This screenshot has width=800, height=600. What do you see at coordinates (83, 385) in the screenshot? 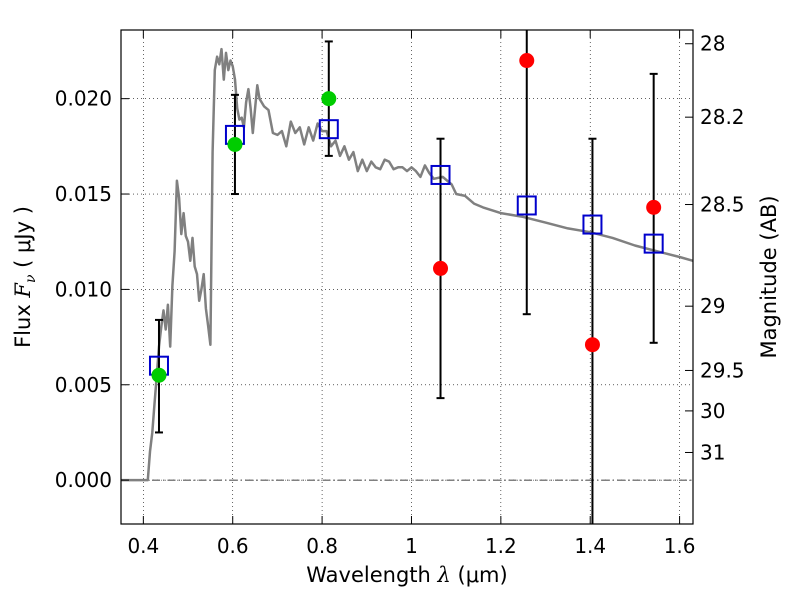
I see `y-tick-label: 0.005` at bounding box center [83, 385].